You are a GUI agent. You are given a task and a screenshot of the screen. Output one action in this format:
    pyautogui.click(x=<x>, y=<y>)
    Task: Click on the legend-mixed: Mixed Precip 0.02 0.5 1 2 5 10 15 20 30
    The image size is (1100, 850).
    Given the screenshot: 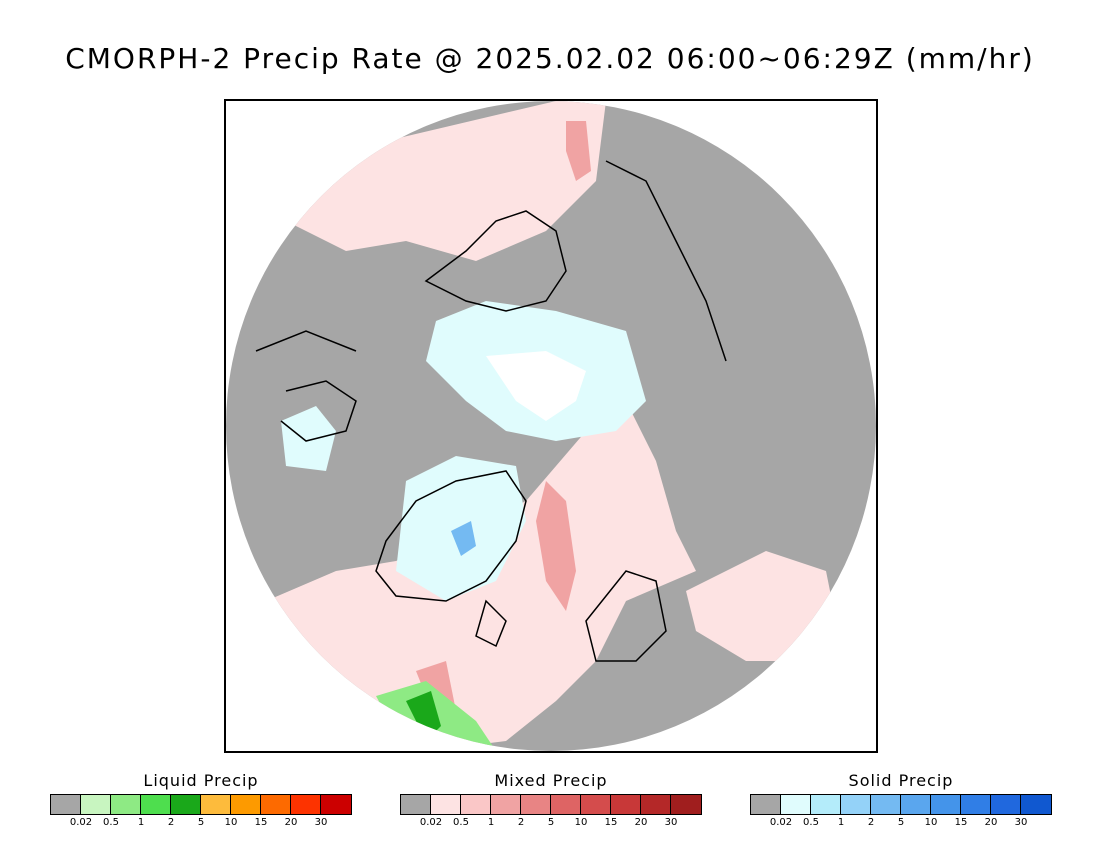 What is the action you would take?
    pyautogui.click(x=551, y=799)
    